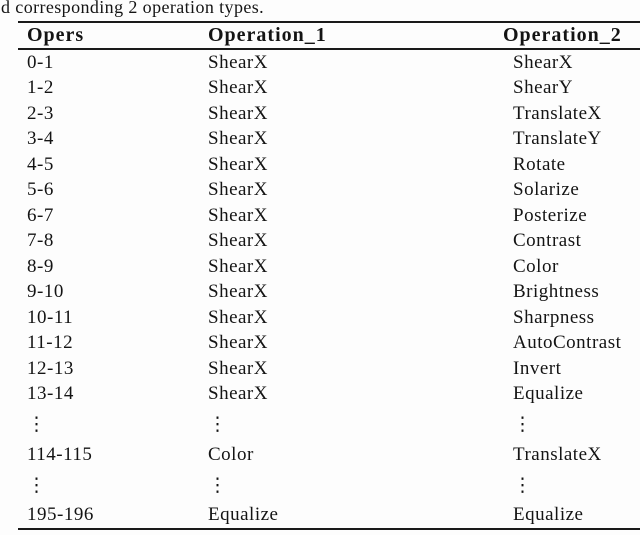 The width and height of the screenshot is (640, 535). What do you see at coordinates (40, 241) in the screenshot?
I see `cell-opers: 7-8` at bounding box center [40, 241].